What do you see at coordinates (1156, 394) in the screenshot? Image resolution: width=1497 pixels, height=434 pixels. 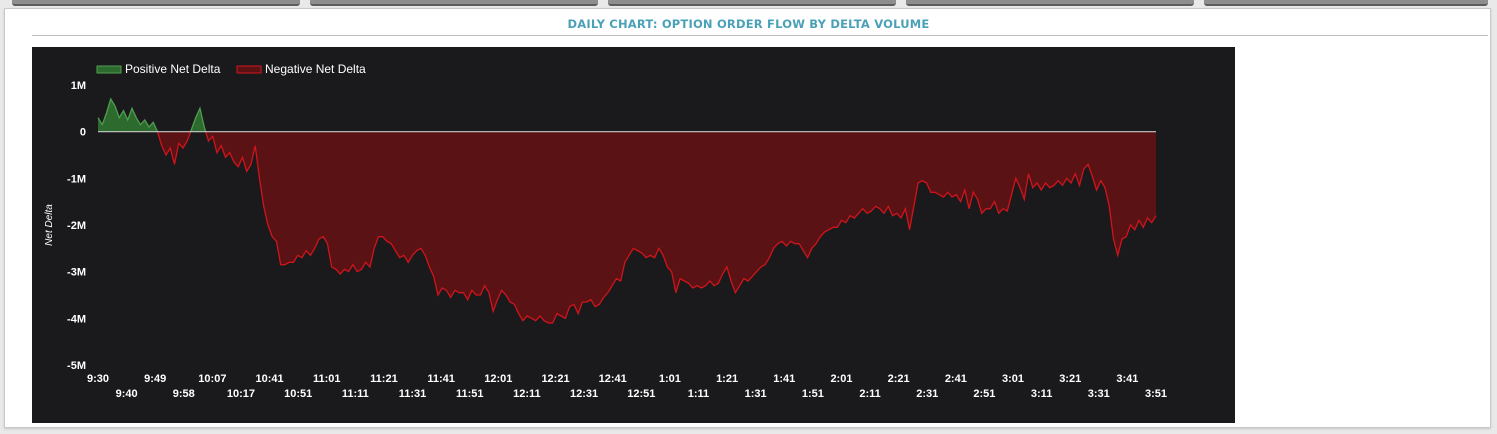 I see `x-tick-label: 3:51` at bounding box center [1156, 394].